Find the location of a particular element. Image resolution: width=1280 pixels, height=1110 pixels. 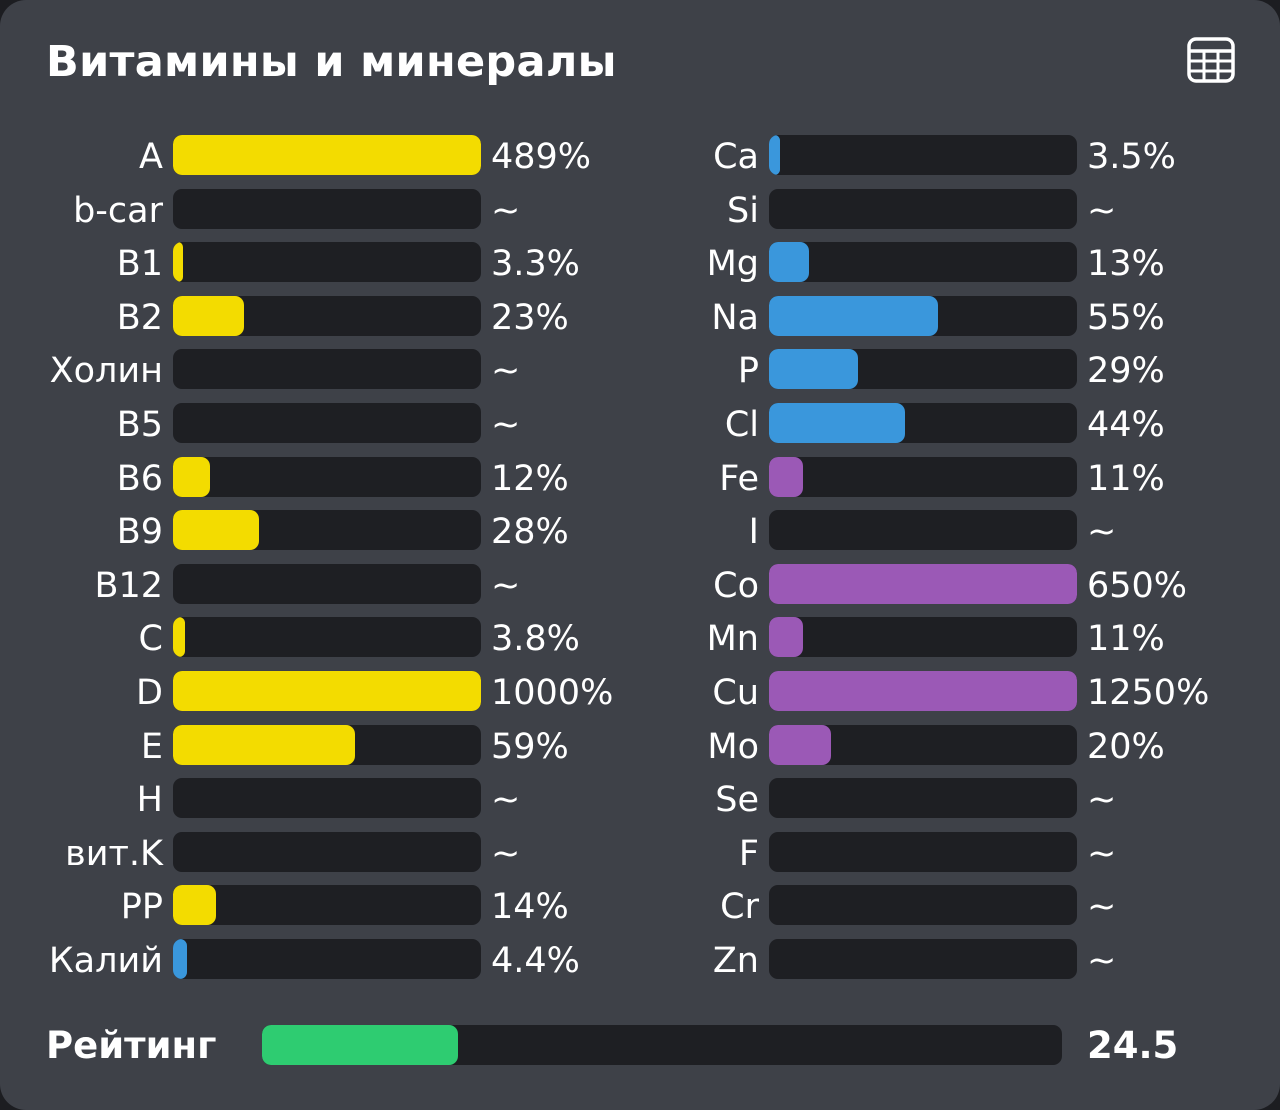

mineral-row: Ca 3.5% is located at coordinates (936, 157).